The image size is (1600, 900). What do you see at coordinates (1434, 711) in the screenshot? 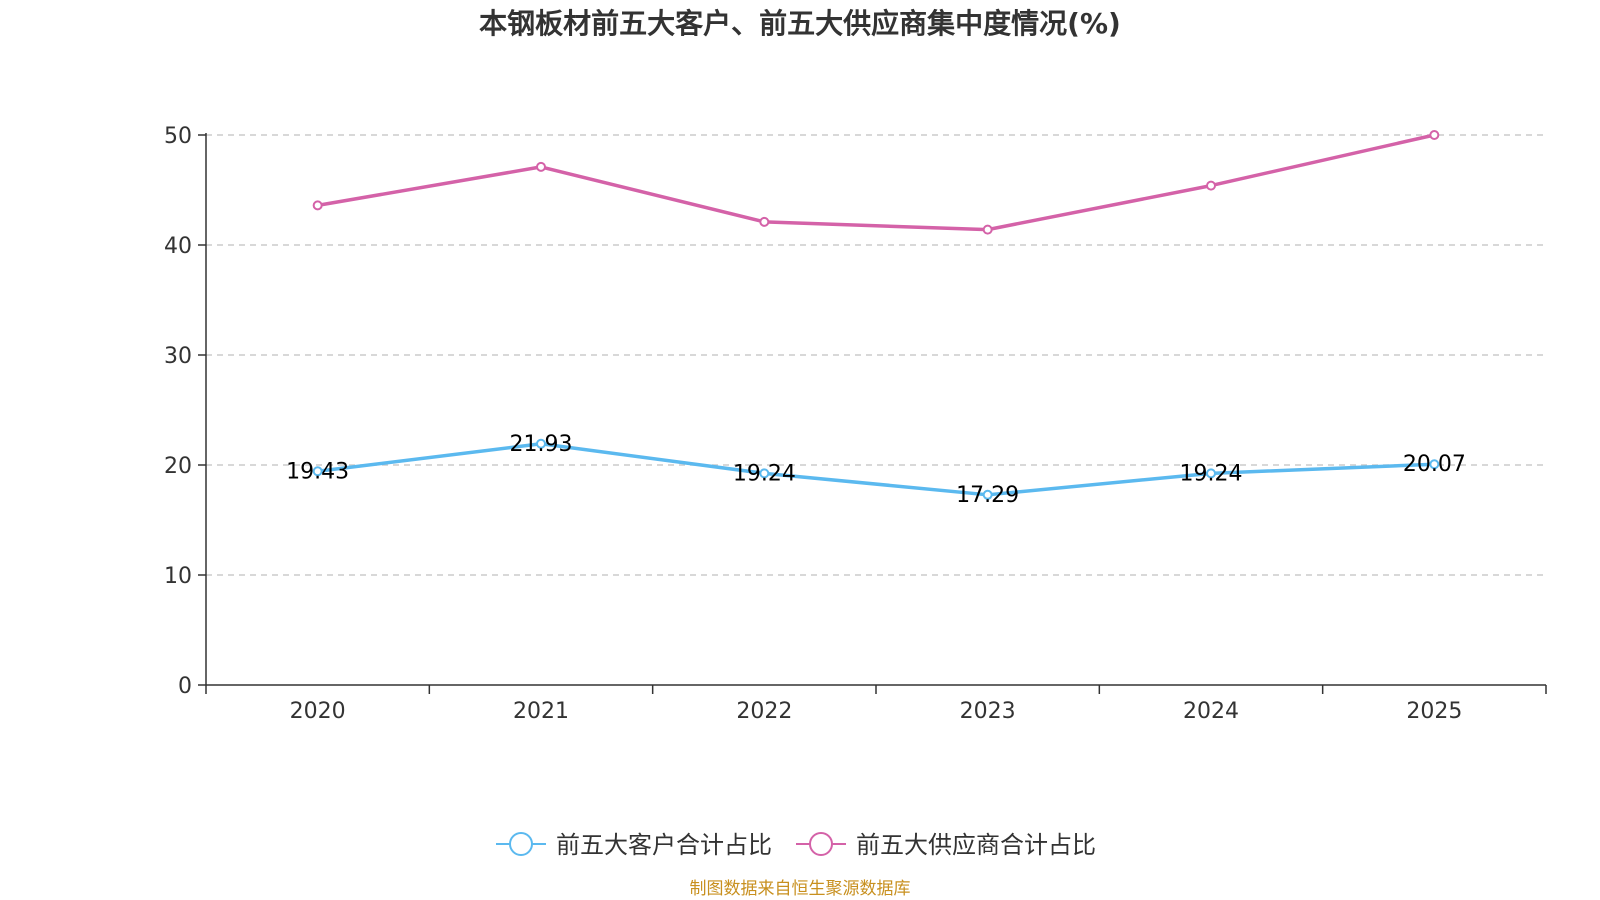
I see `x-tick-label: 2025` at bounding box center [1434, 711].